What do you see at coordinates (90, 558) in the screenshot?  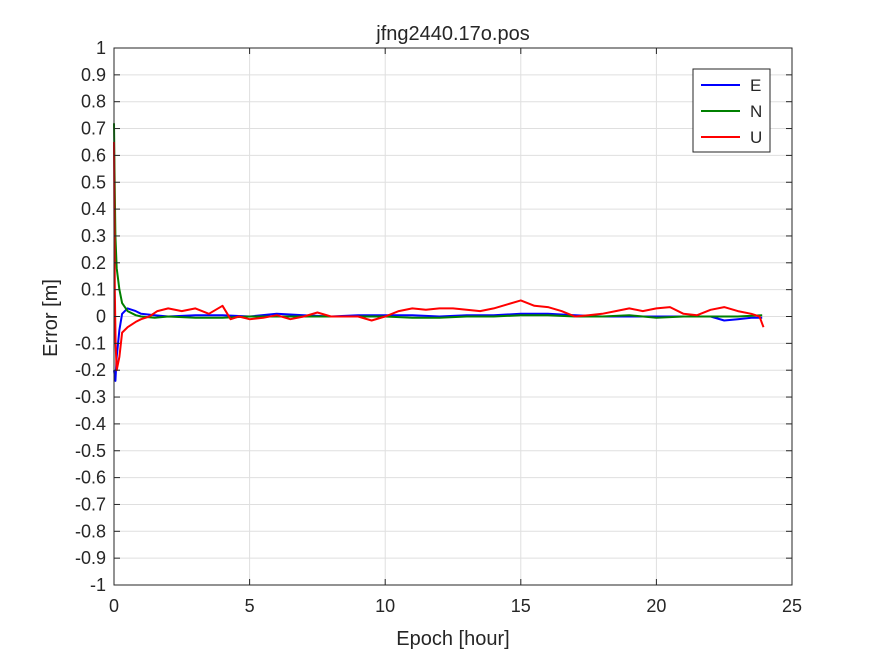 I see `y-tick-label: -0.9` at bounding box center [90, 558].